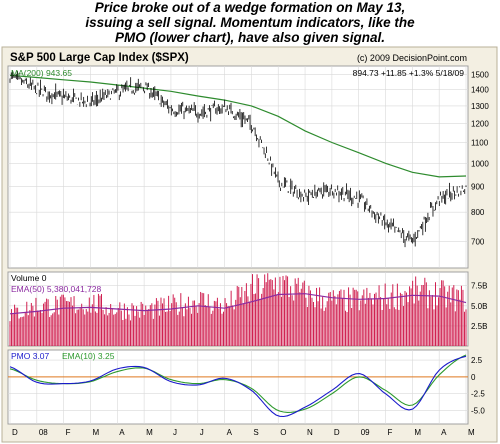 This screenshot has height=444, width=500. What do you see at coordinates (478, 212) in the screenshot?
I see `price-y-tick-label: 800` at bounding box center [478, 212].